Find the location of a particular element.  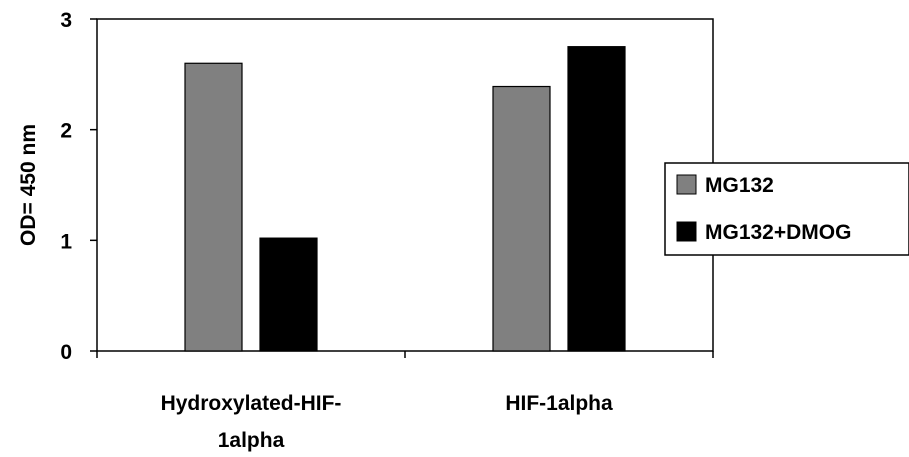

legend: MG132 MG132+DMOG is located at coordinates (786, 209).